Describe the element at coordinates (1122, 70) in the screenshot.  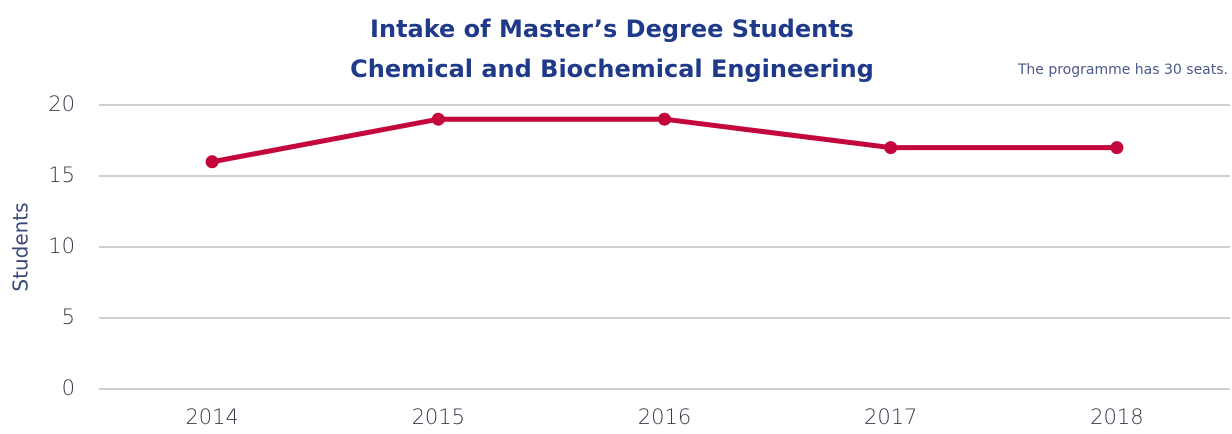
I see `annotation: The programme has 30 seats.` at that location.